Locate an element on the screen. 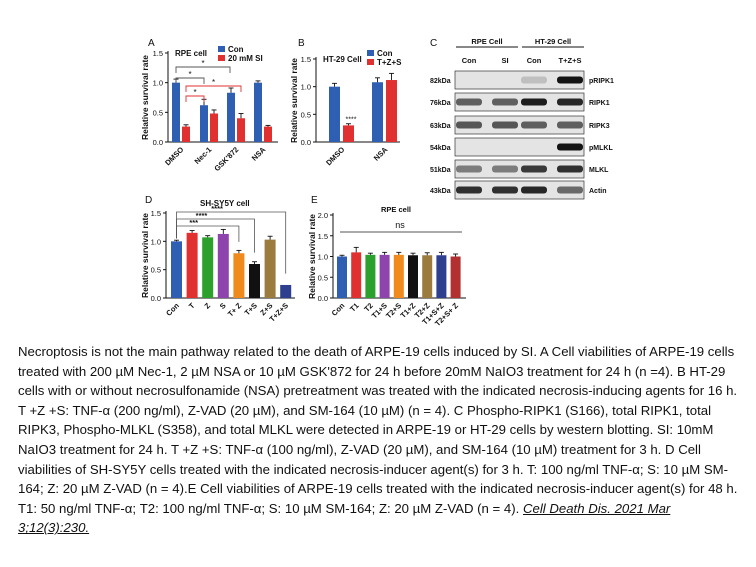 This screenshot has width=756, height=567. lane-label: SI is located at coordinates (504, 60).